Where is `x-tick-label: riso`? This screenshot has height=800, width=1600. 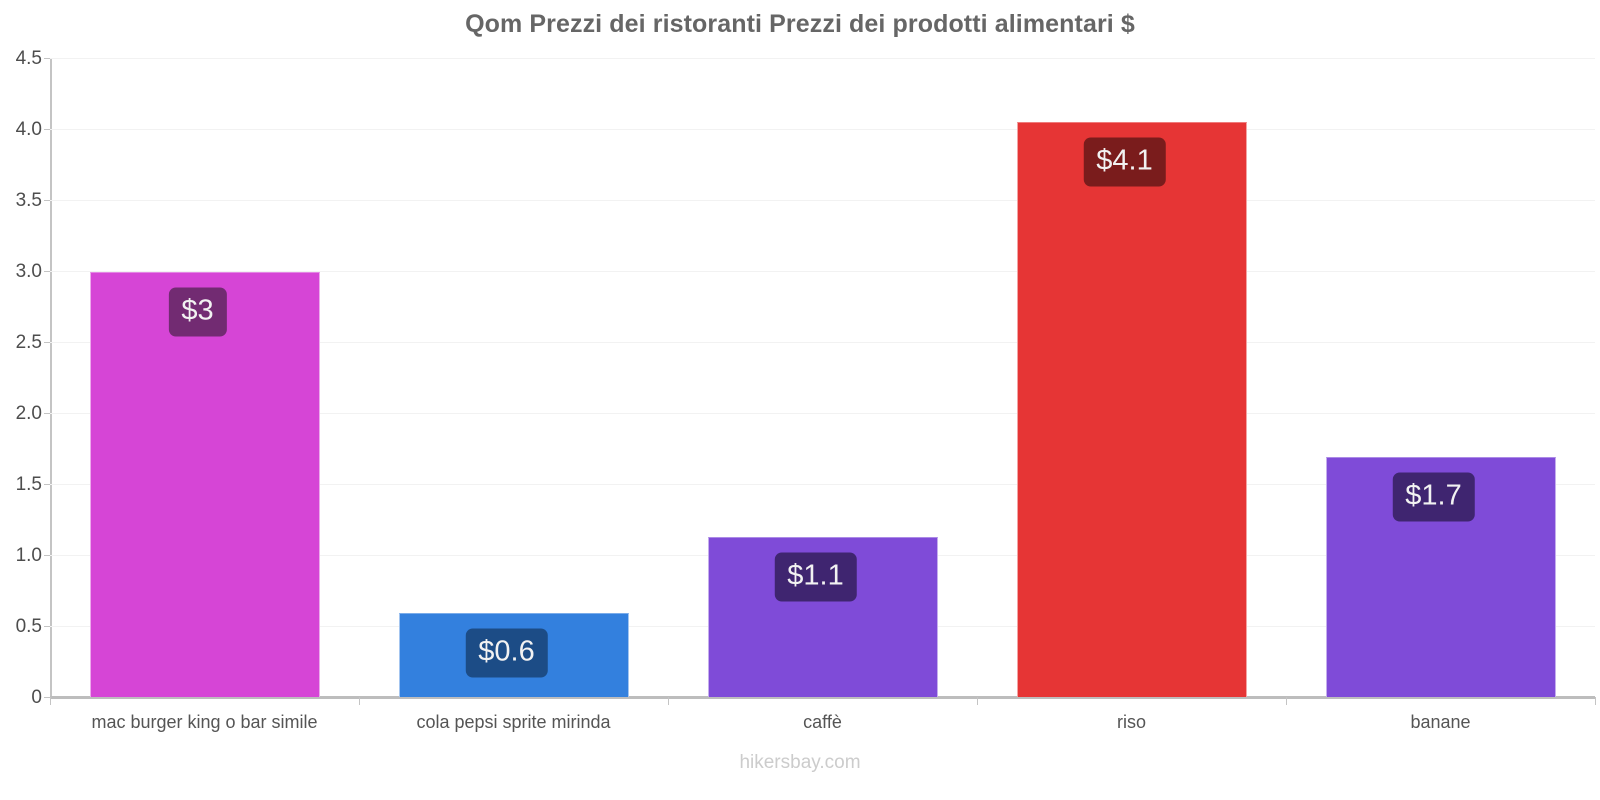 x-tick-label: riso is located at coordinates (1131, 722).